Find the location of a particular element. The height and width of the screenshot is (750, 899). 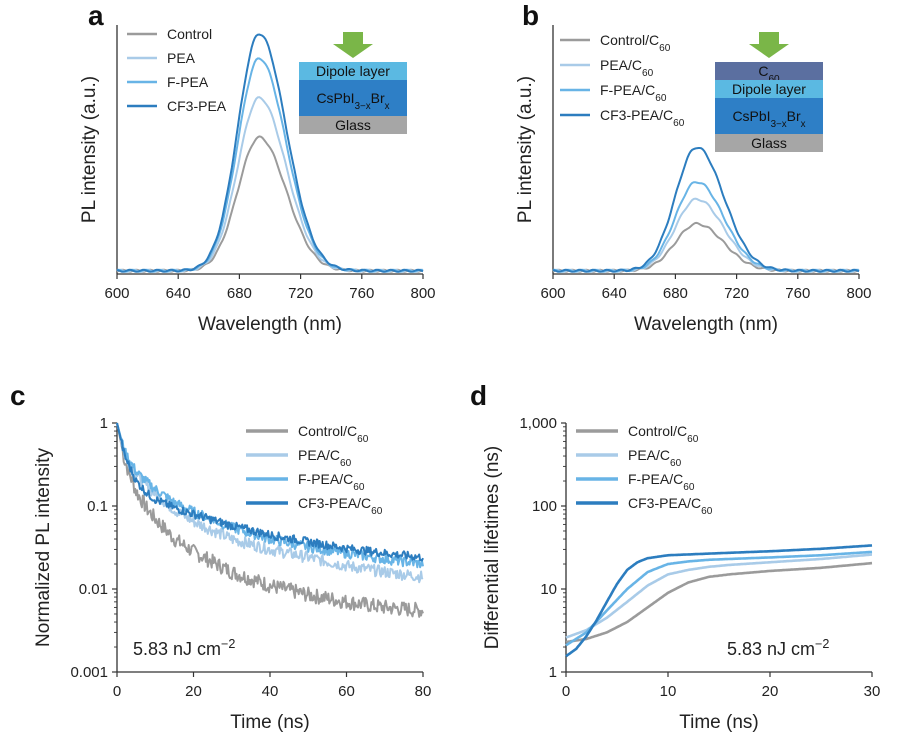

label-main: Dipole layer is located at coordinates (353, 71).